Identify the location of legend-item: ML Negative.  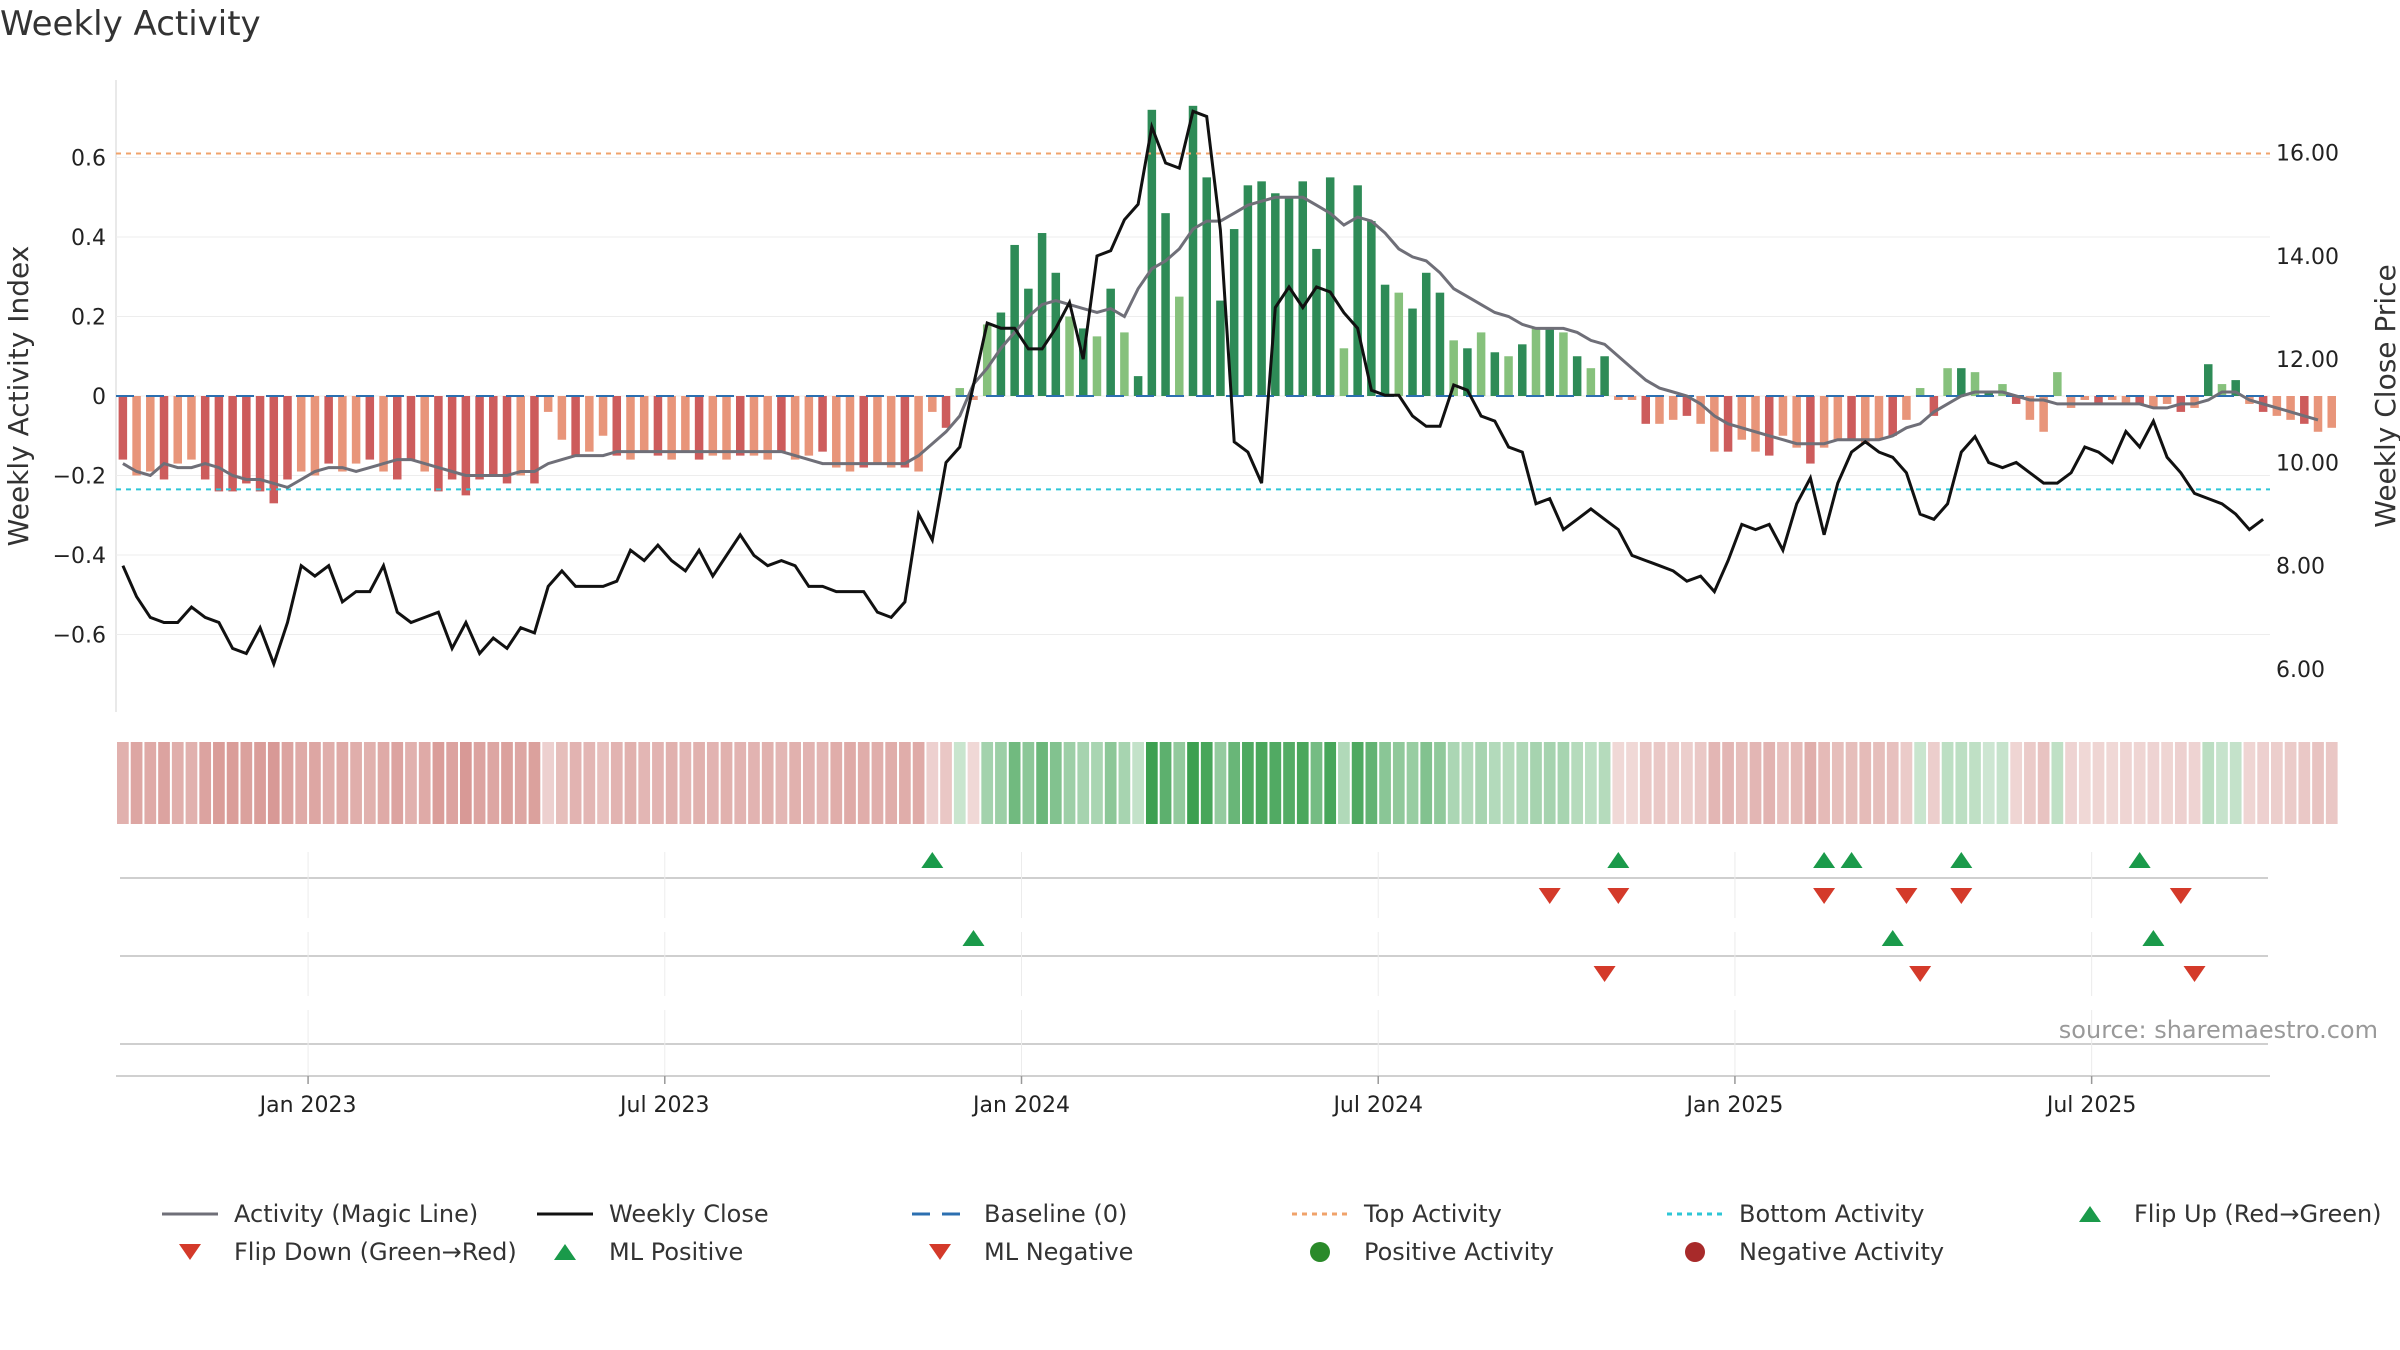
(1021, 1252).